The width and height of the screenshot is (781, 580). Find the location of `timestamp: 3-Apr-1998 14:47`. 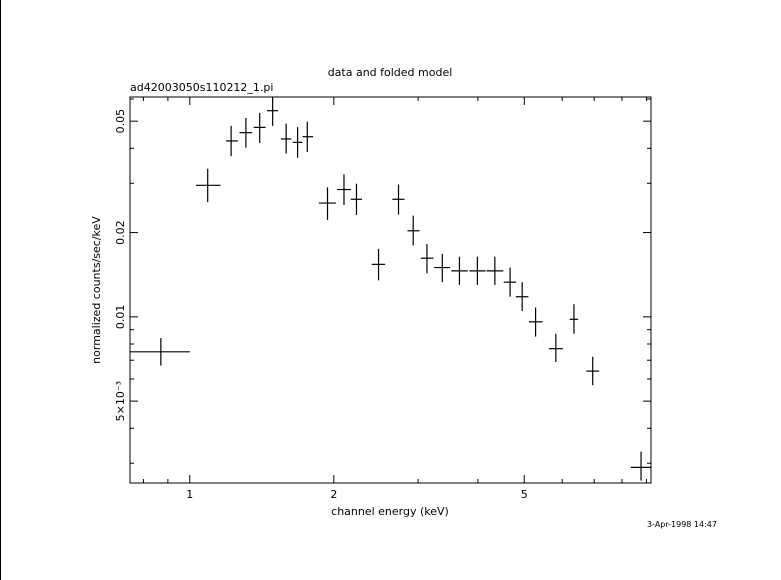

timestamp: 3-Apr-1998 14:47 is located at coordinates (682, 524).